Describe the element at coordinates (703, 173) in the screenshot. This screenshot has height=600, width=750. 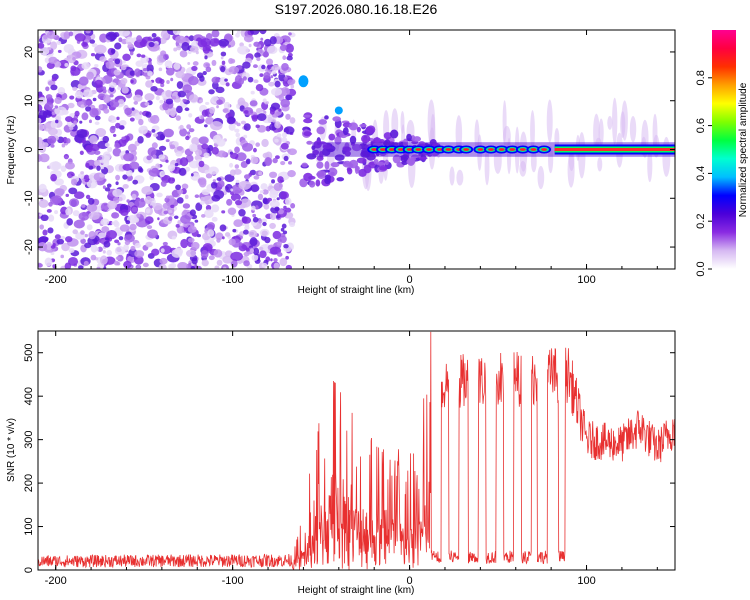
I see `colorbar-axes: 0.0 0.2 0.4 0.6 0.8` at that location.